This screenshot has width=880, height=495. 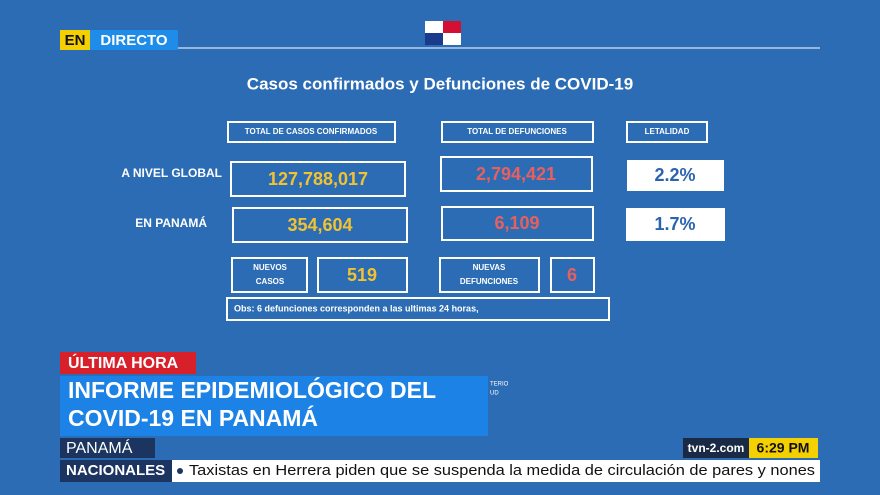 I want to click on header: LETALIDAD, so click(x=667, y=131).